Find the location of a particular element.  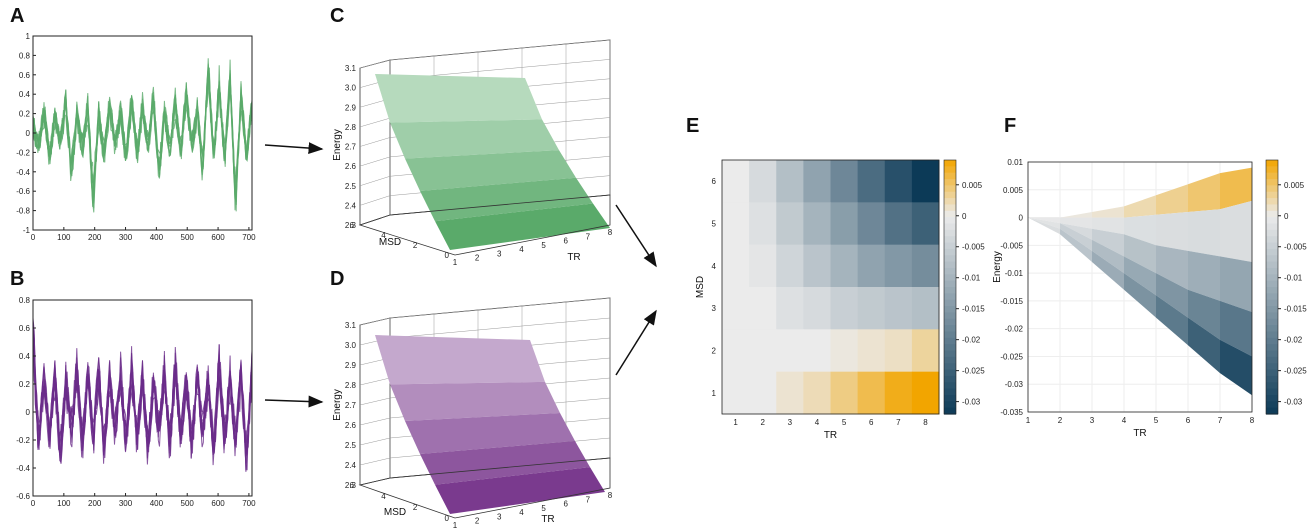

y-tick-label: -0.035 is located at coordinates (1011, 412).